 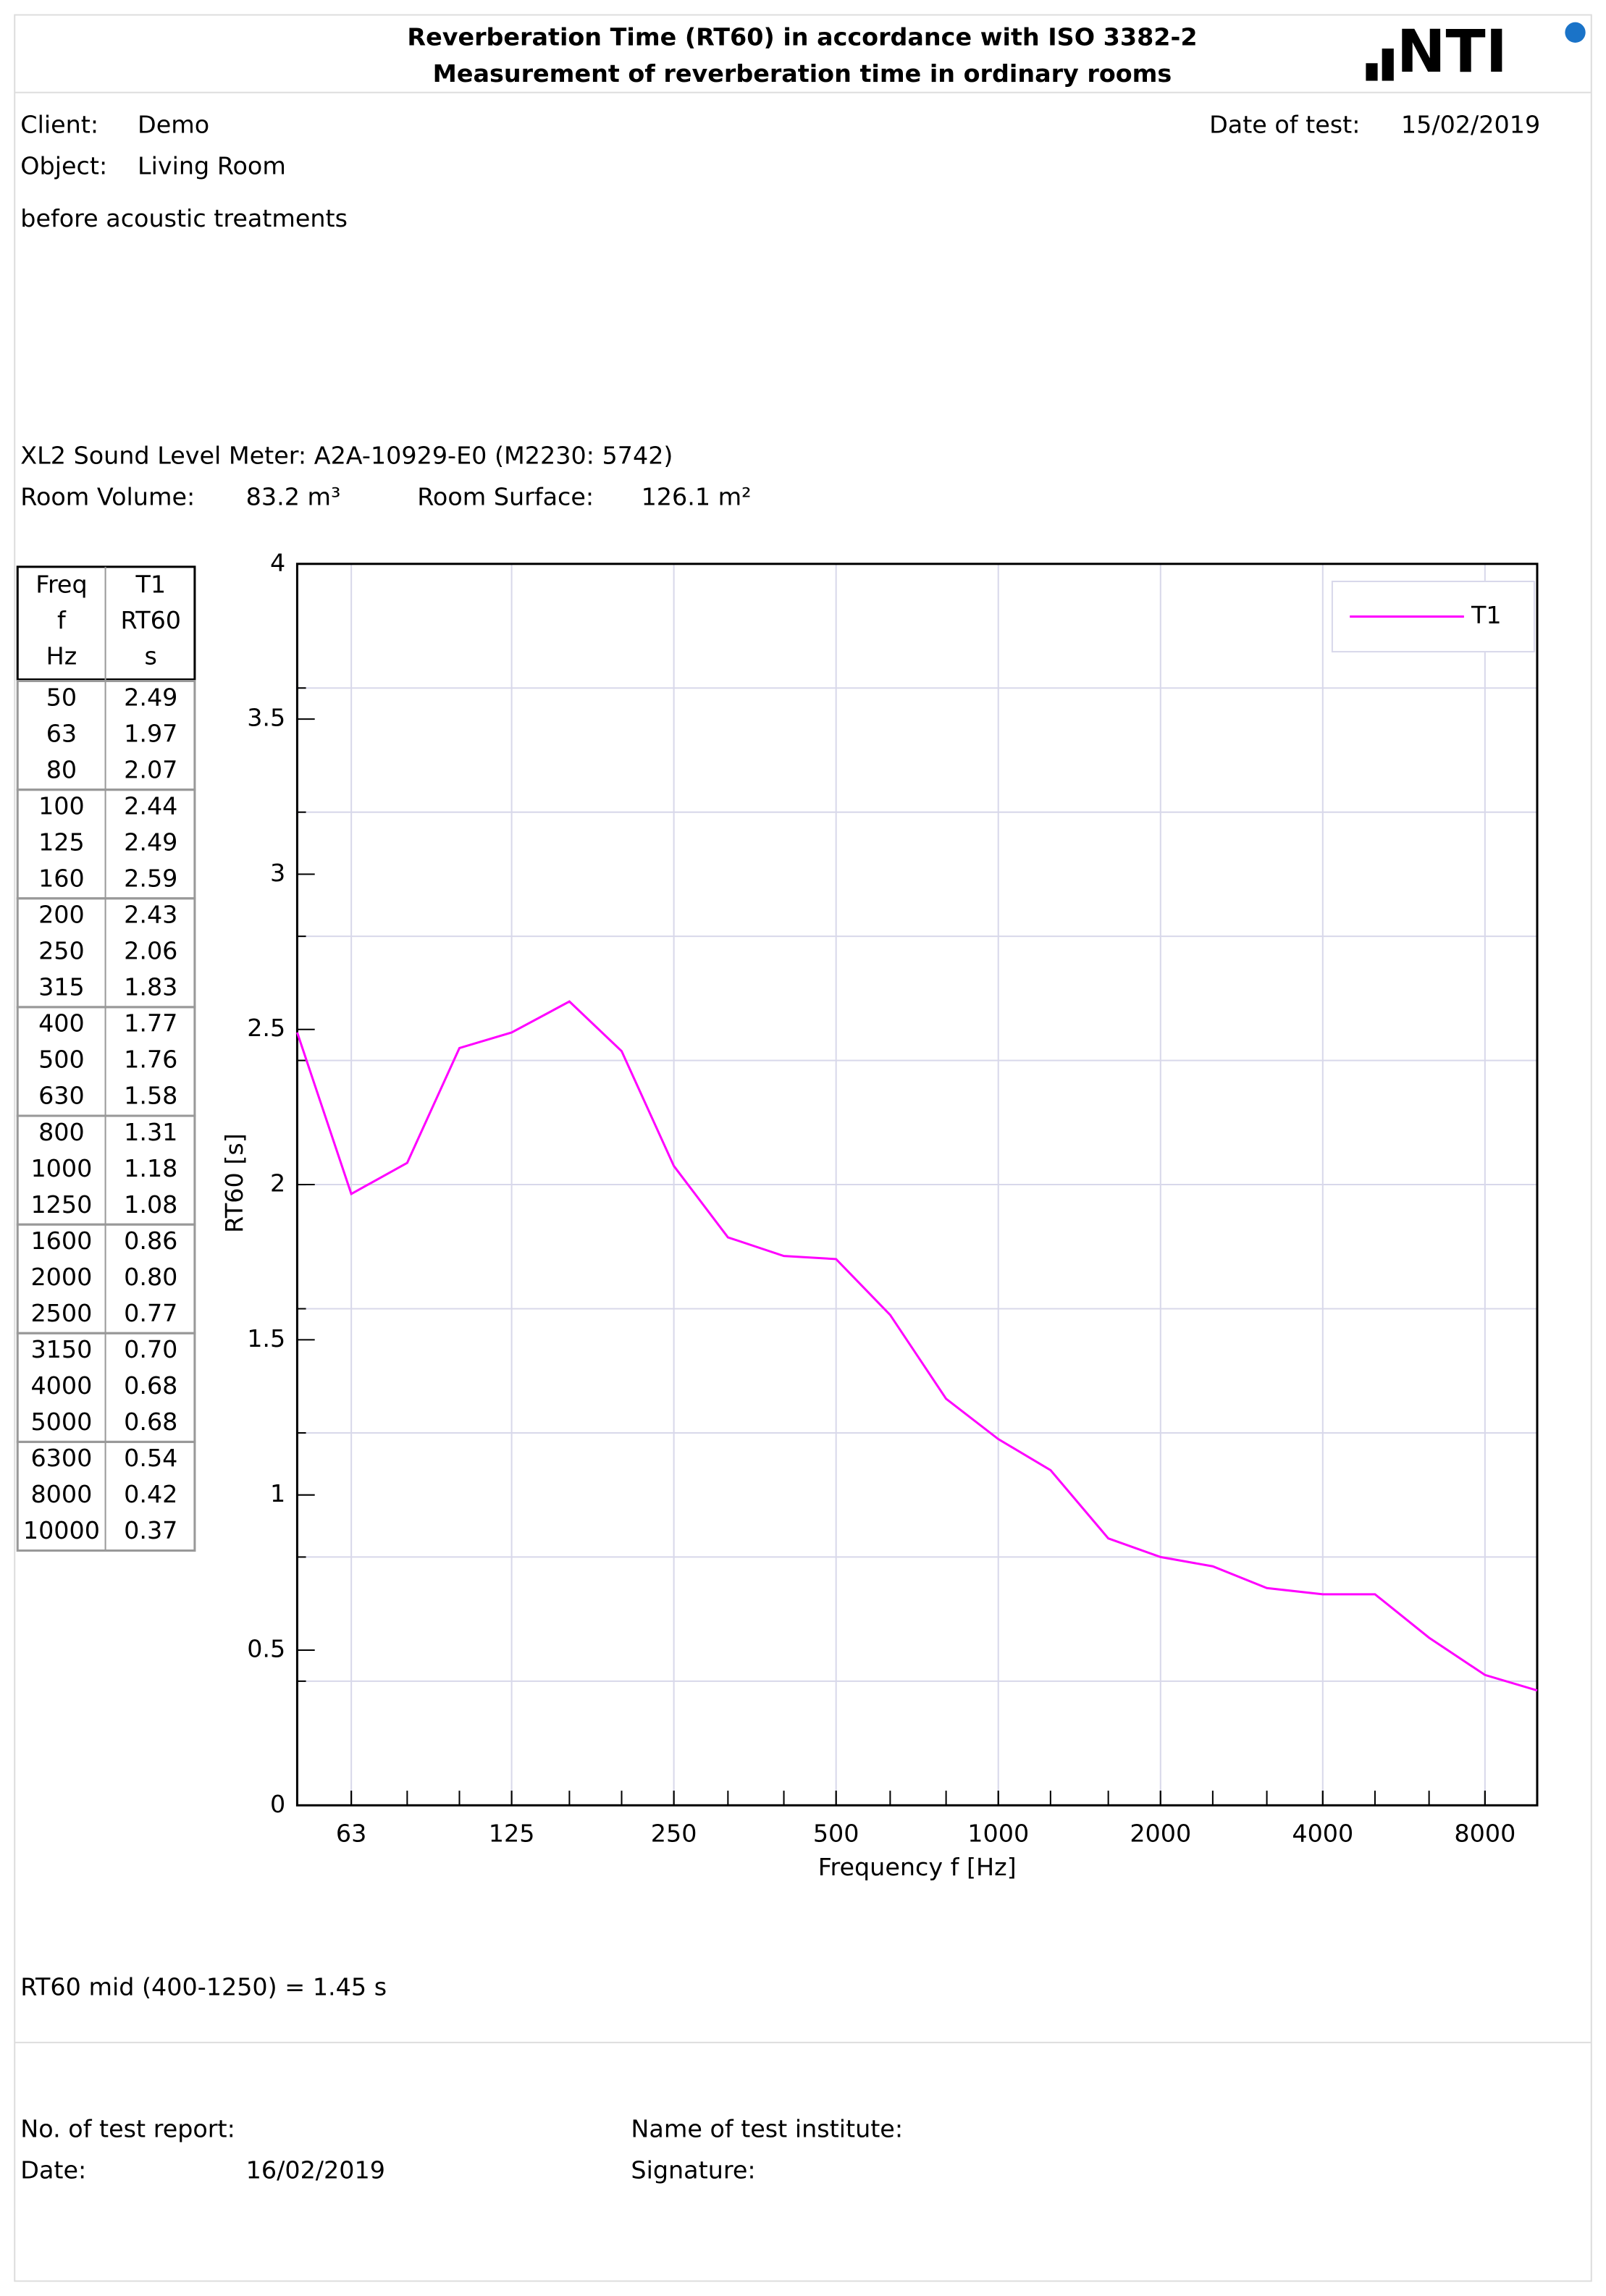 What do you see at coordinates (150, 1060) in the screenshot?
I see `table-cell: 1.76` at bounding box center [150, 1060].